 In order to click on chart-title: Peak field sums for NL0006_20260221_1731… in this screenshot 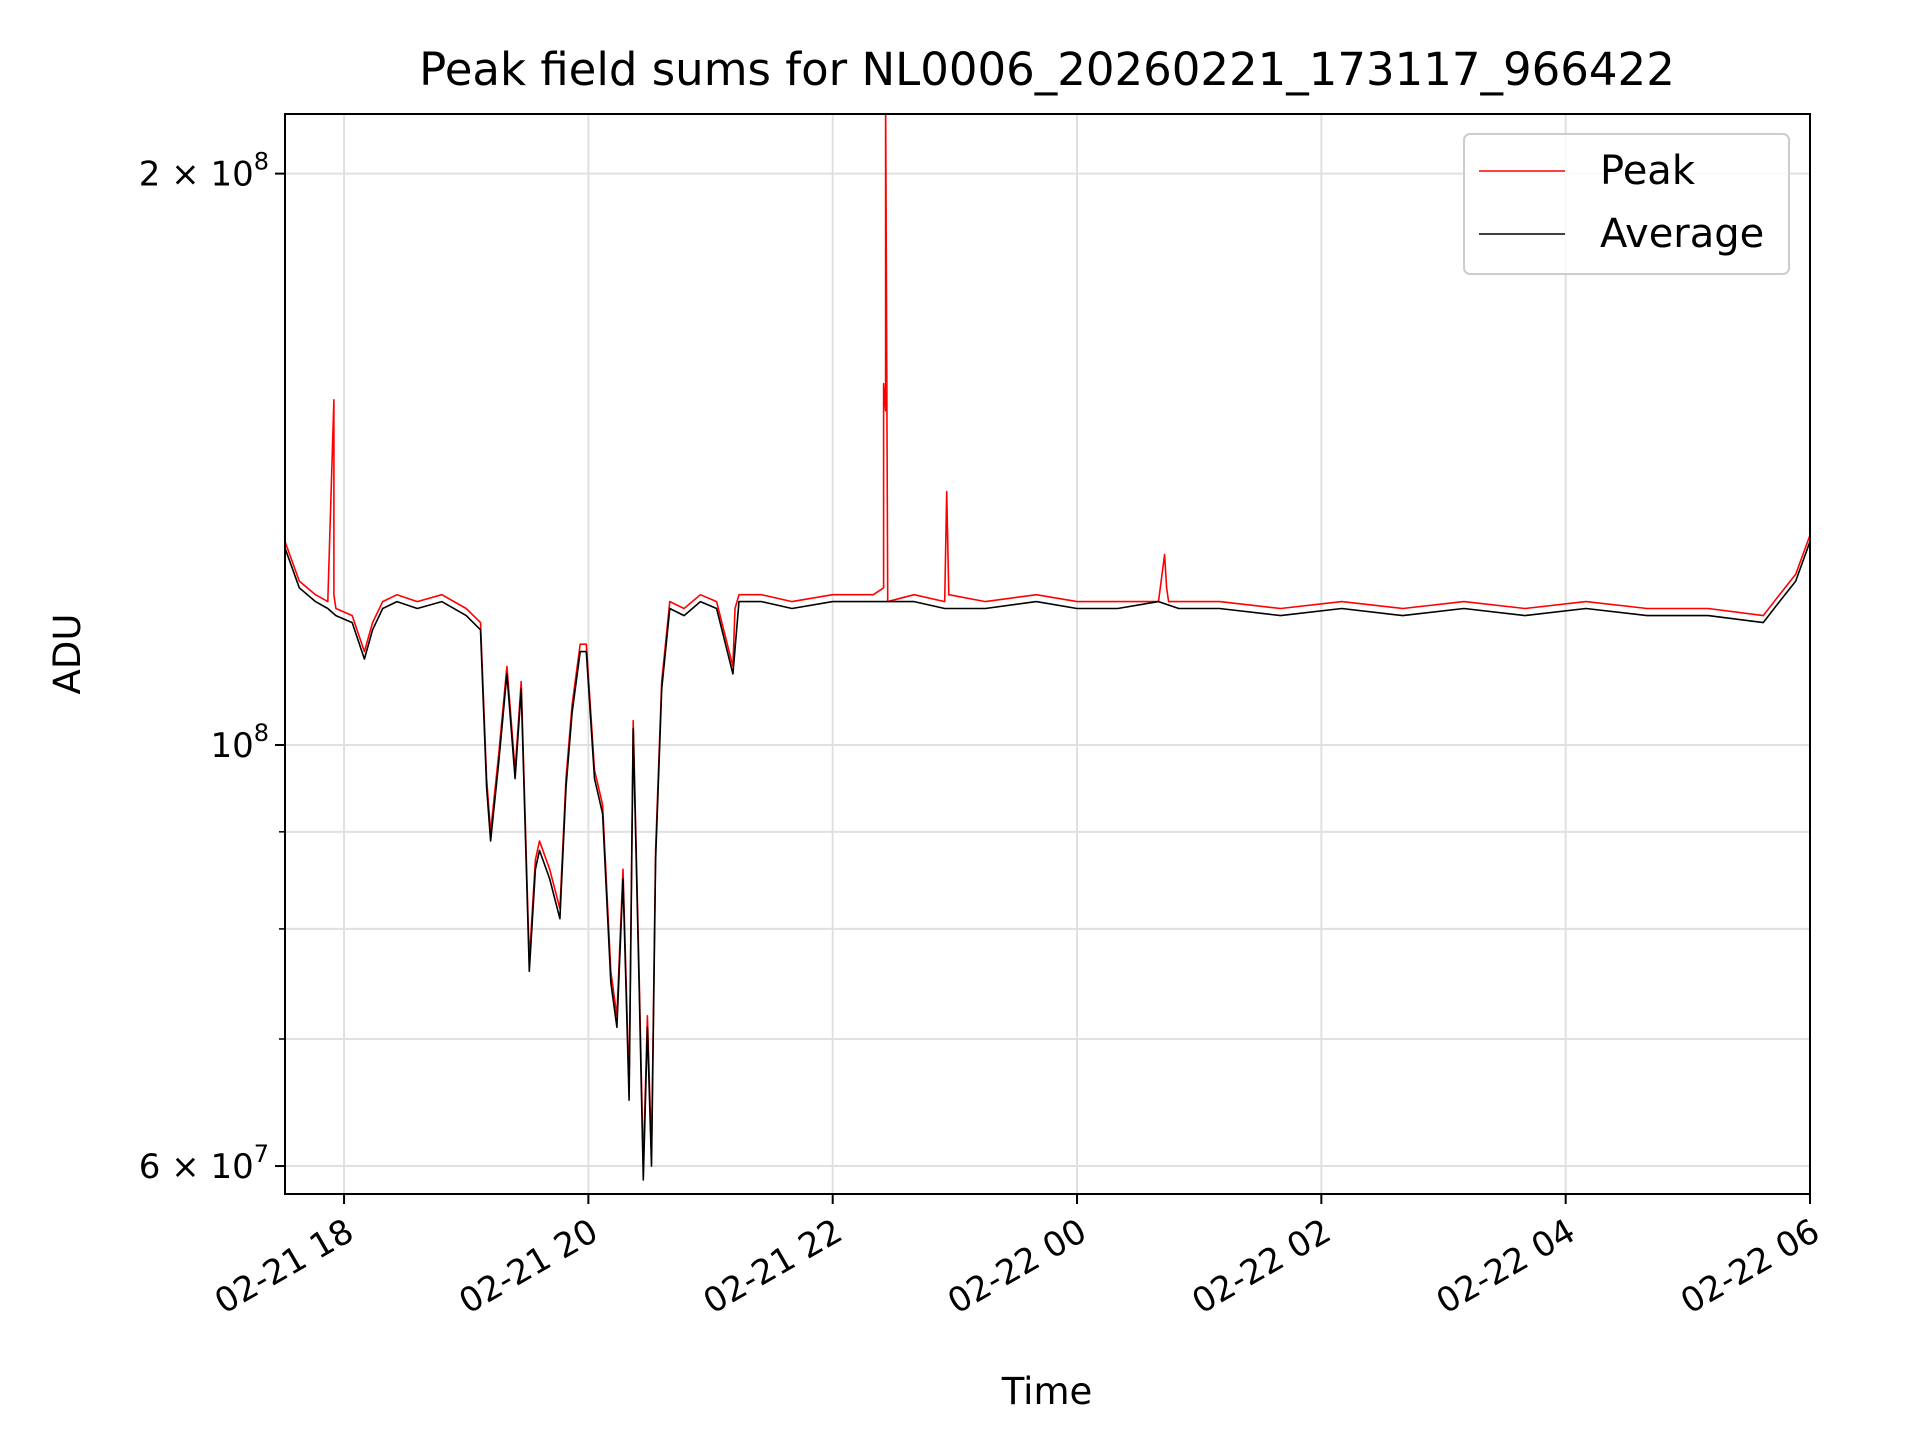, I will do `click(1047, 69)`.